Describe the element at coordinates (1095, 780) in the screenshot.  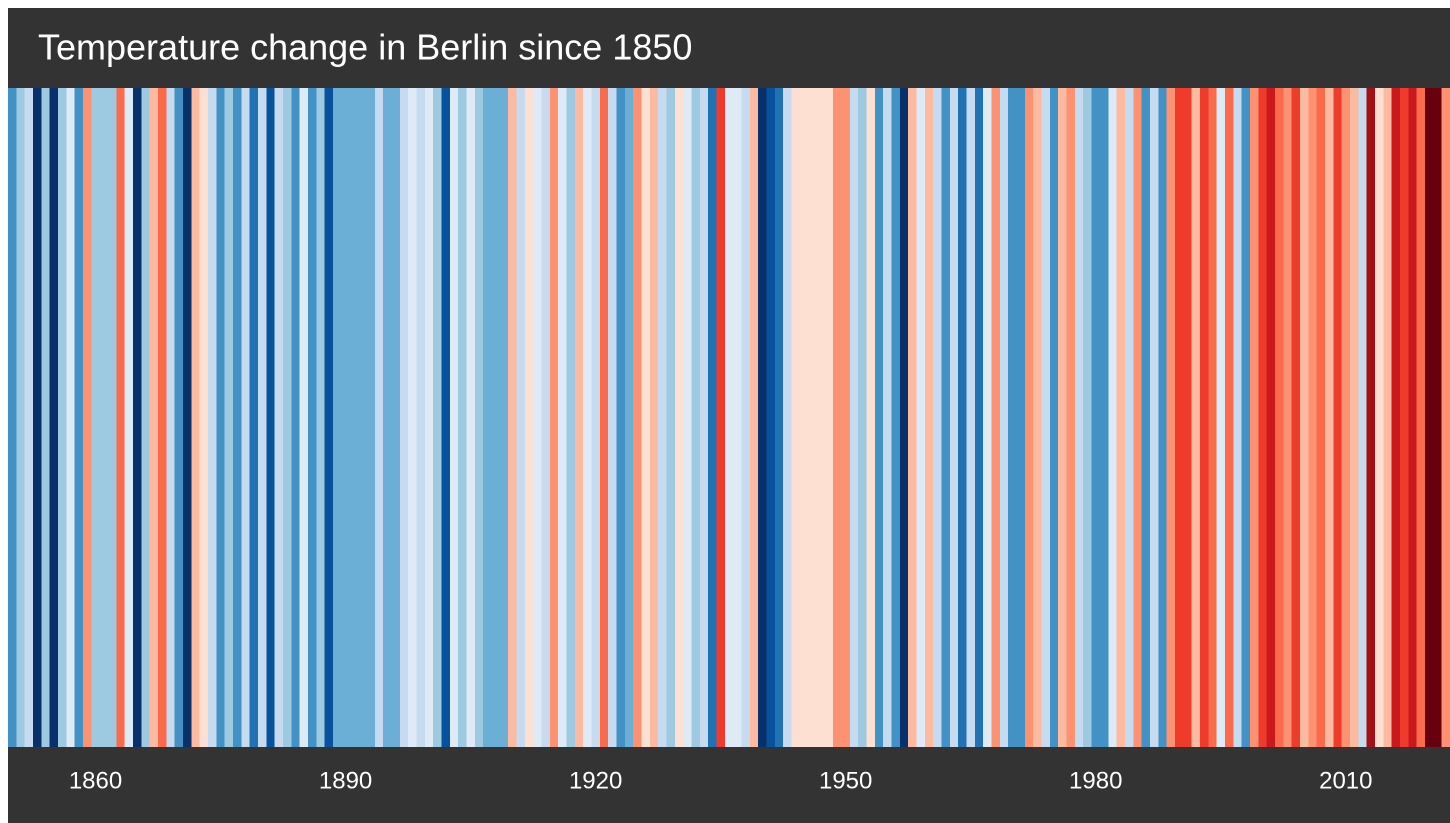
I see `x-tick-label: 1980` at that location.